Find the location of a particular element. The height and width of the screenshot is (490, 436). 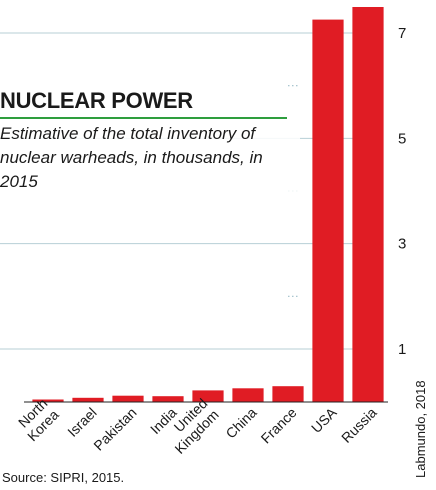

x-tick-label-line: Russia is located at coordinates (359, 425).